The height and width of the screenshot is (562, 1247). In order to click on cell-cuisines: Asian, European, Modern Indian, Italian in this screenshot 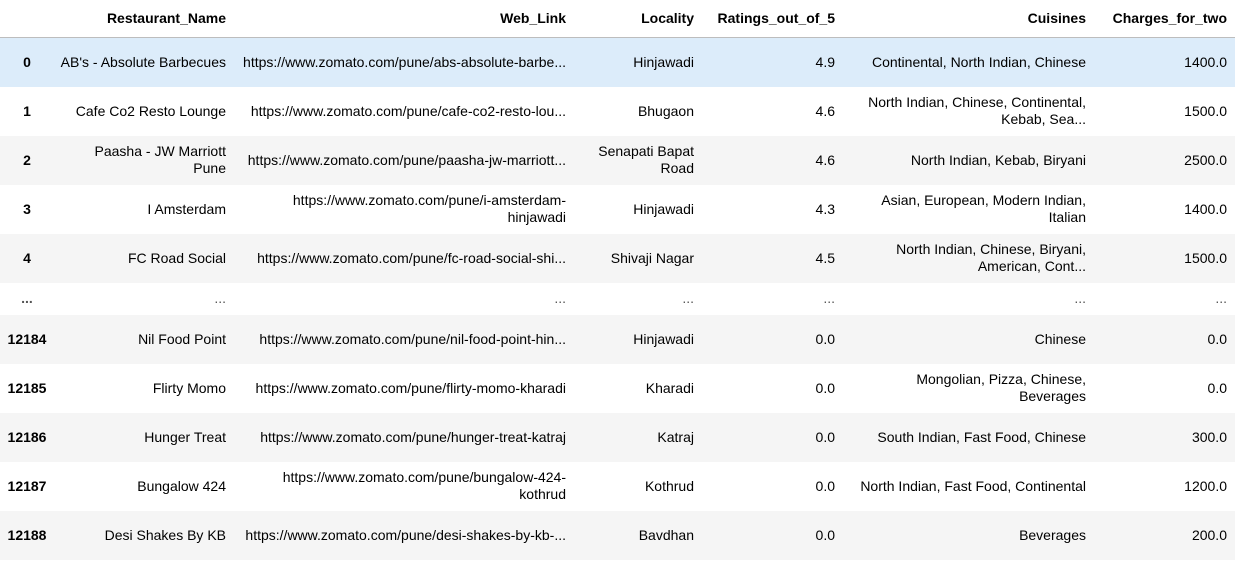, I will do `click(983, 208)`.